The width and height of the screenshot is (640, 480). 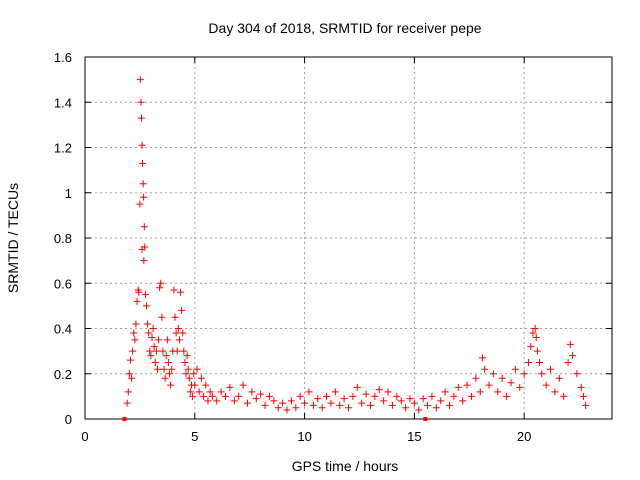 I want to click on y-tick-label: 0, so click(x=68, y=419).